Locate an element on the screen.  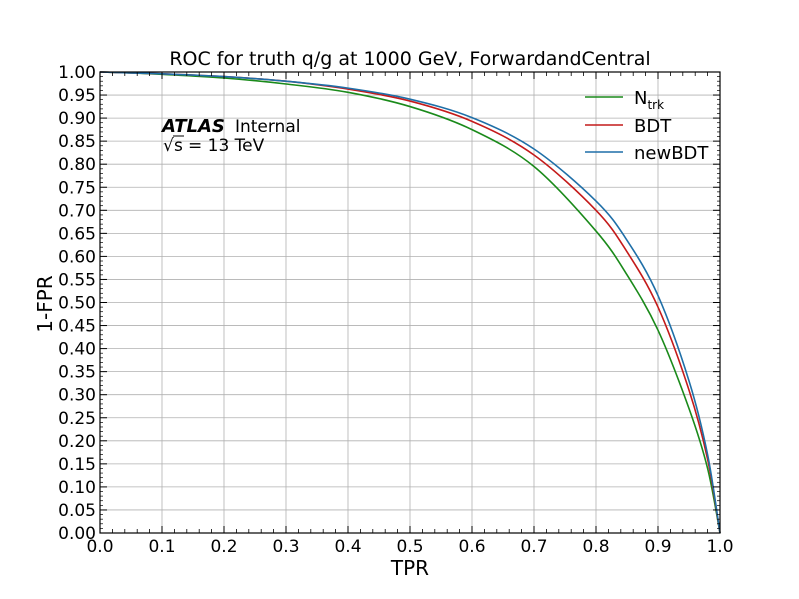
sqrt-symbol: √ is located at coordinates (168, 146).